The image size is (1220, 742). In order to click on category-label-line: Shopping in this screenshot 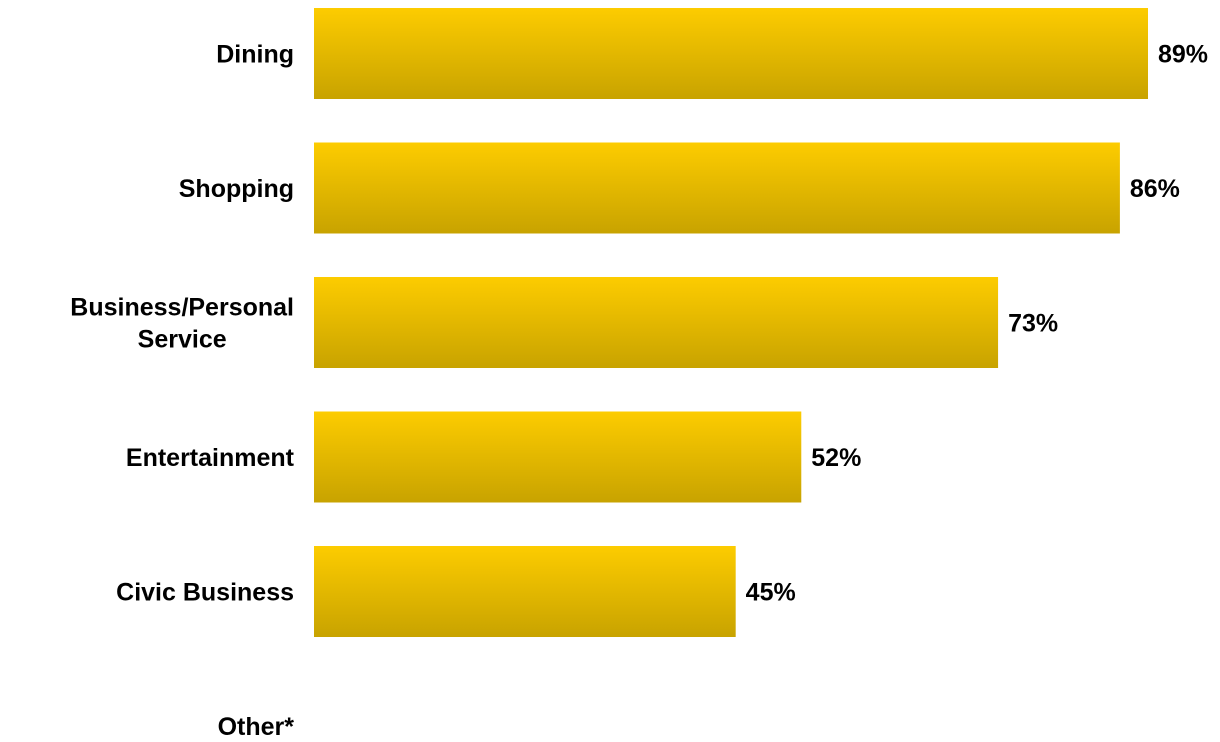, I will do `click(236, 189)`.